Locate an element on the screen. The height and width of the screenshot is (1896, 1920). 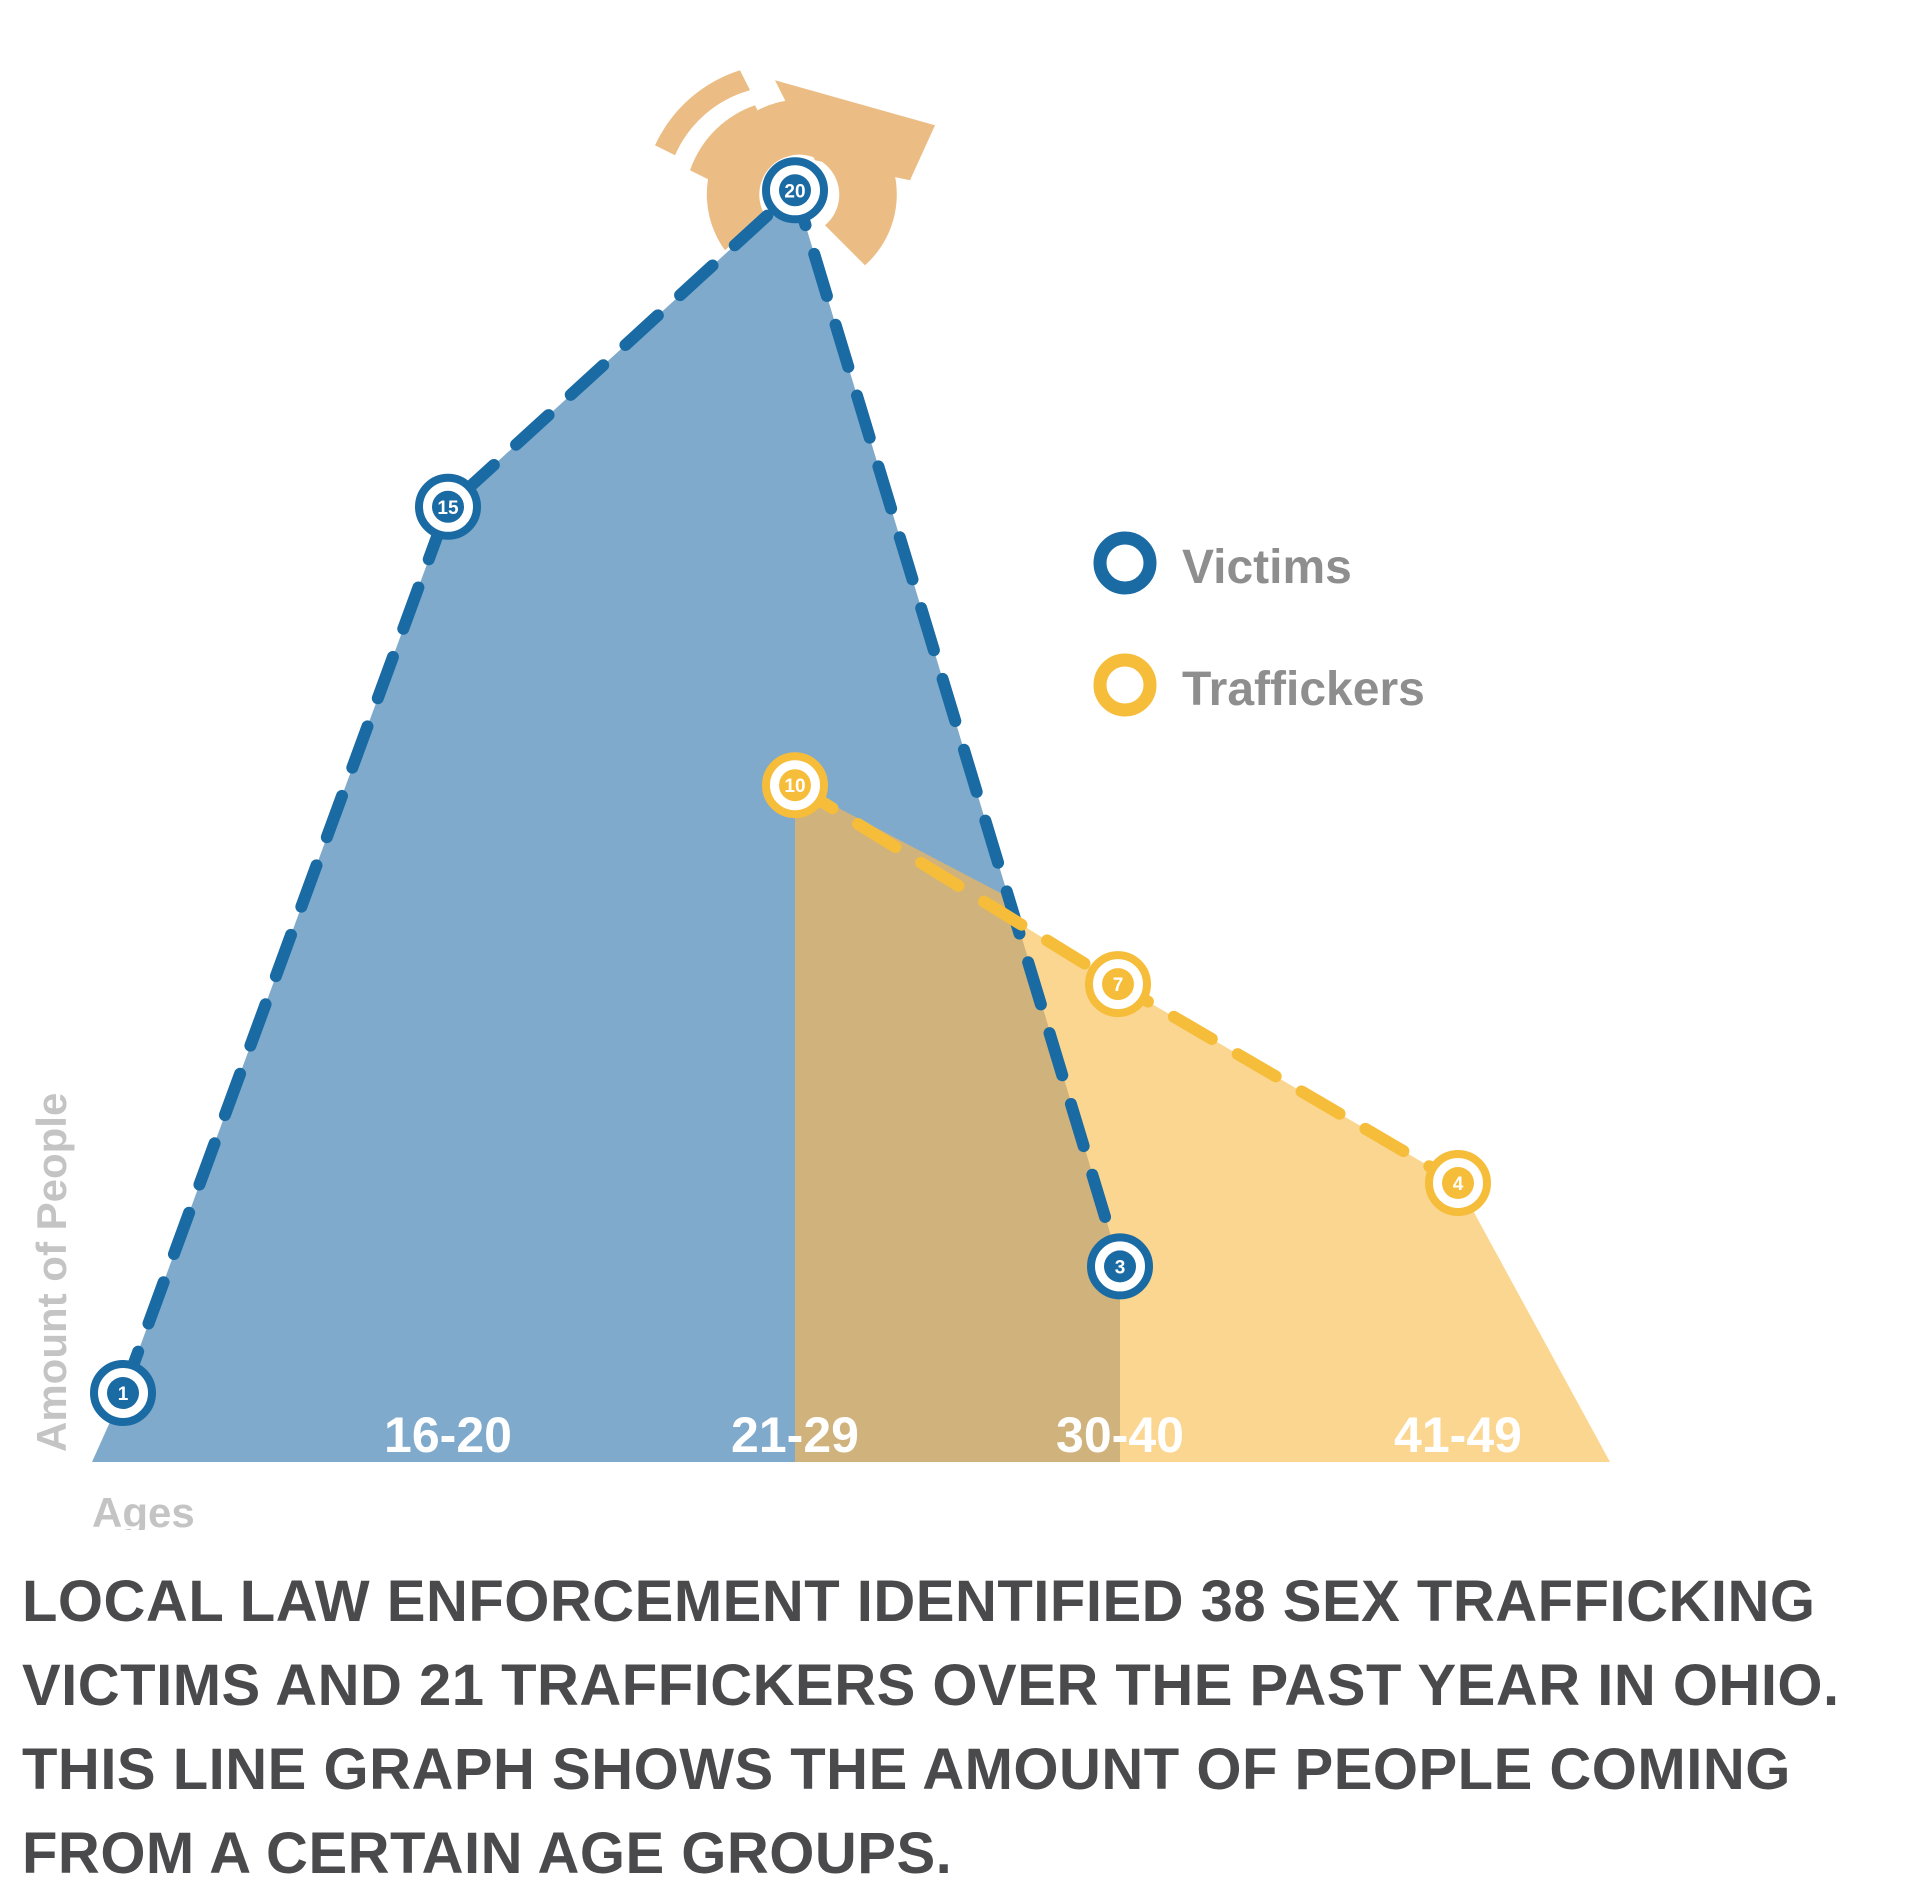
legend-marker-traffickers is located at coordinates (1125, 685).